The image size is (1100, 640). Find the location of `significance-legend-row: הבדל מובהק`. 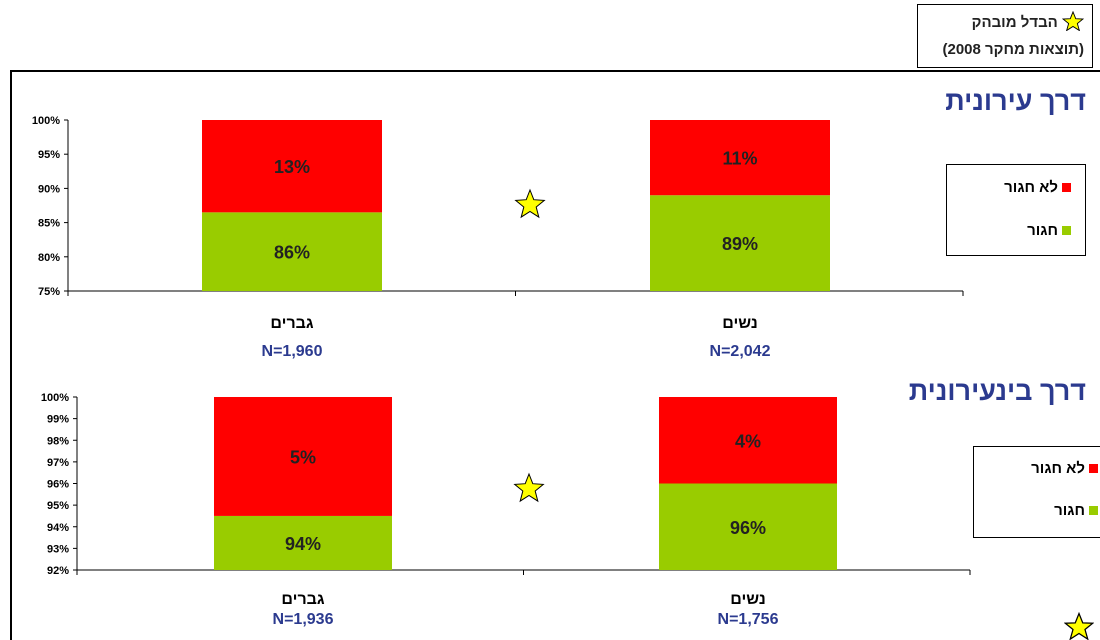

significance-legend-row: הבדל מובהק is located at coordinates (1028, 21).